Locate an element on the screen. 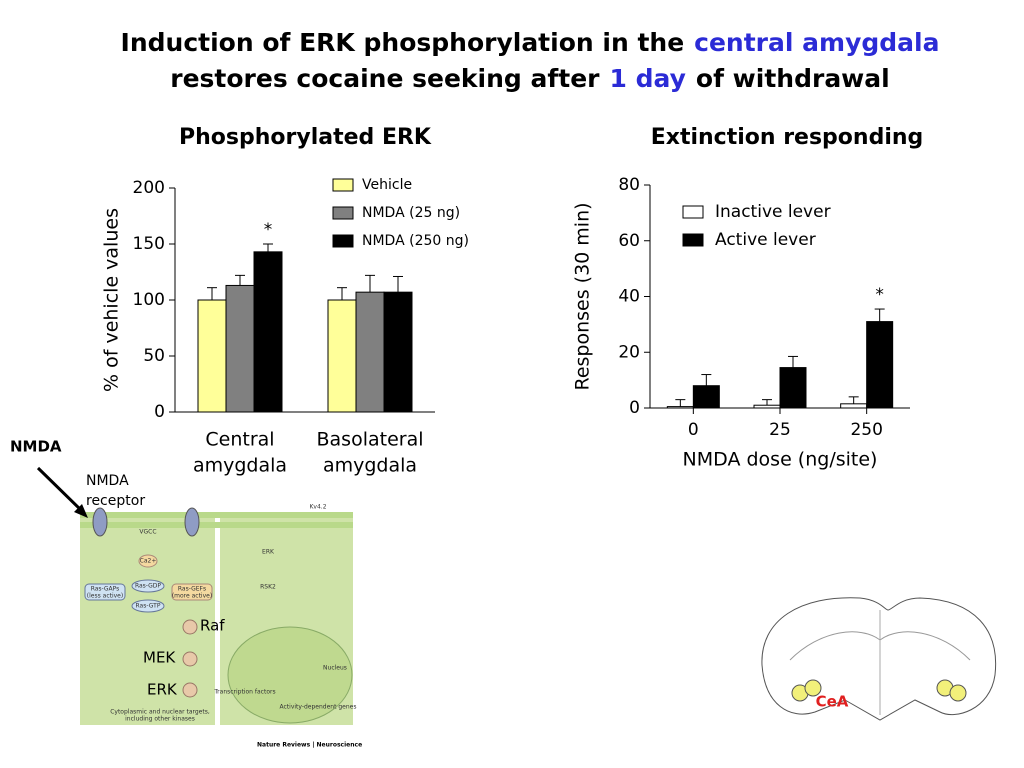 Image resolution: width=1024 pixels, height=768 pixels. title-part: central amygdala is located at coordinates (816, 42).